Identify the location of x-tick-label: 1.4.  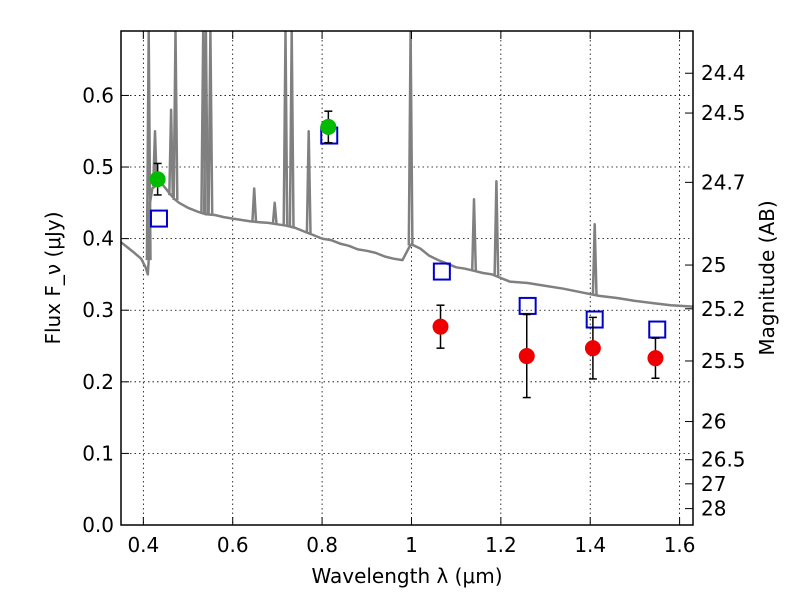
(590, 545).